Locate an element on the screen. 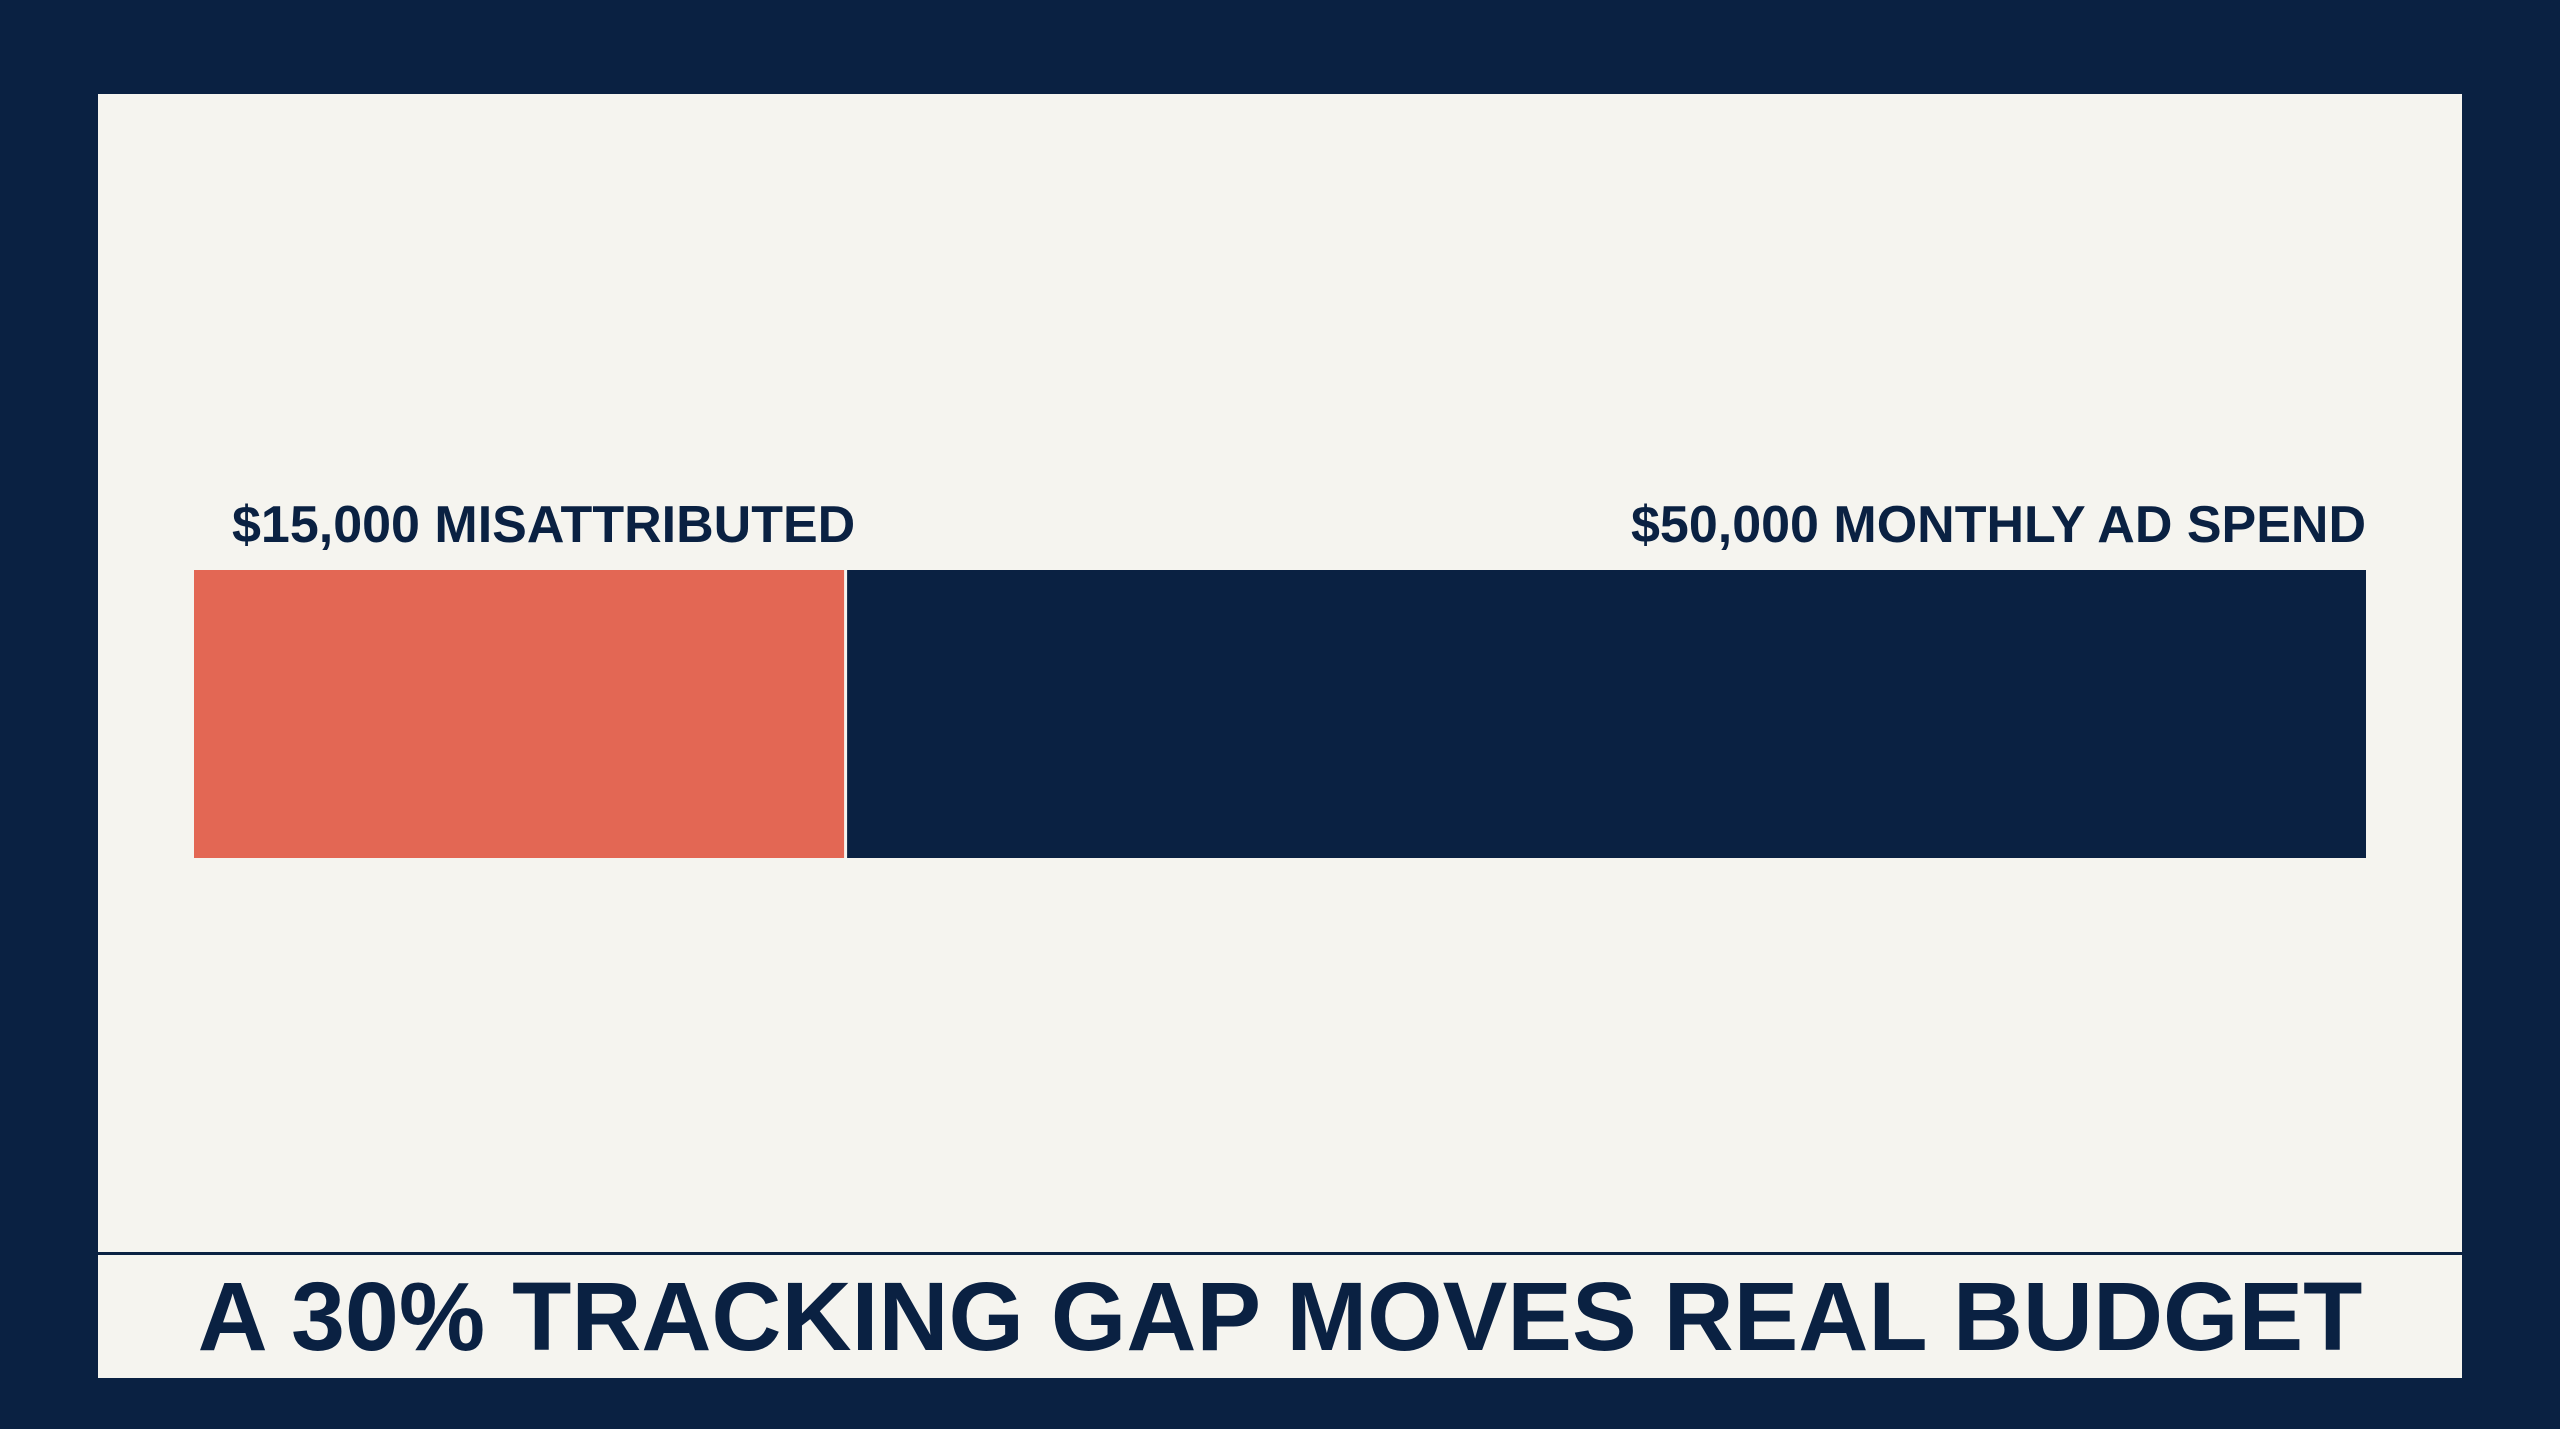 Image resolution: width=2560 pixels, height=1429 pixels. total-spend-label: $50,000 MONTHLY AD SPEND is located at coordinates (1998, 525).